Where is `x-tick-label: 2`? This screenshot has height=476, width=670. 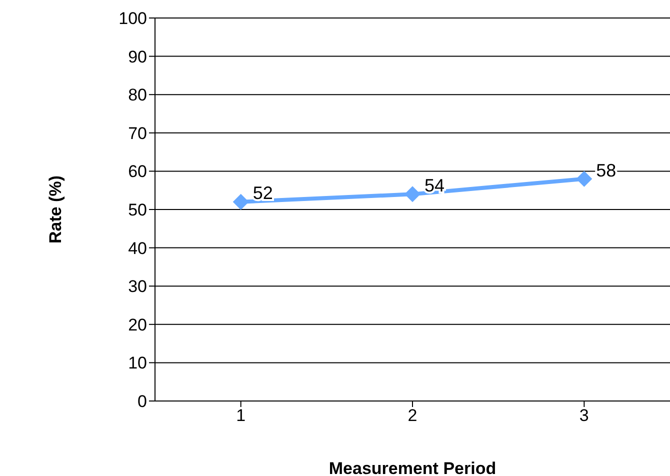
x-tick-label: 2 is located at coordinates (413, 416).